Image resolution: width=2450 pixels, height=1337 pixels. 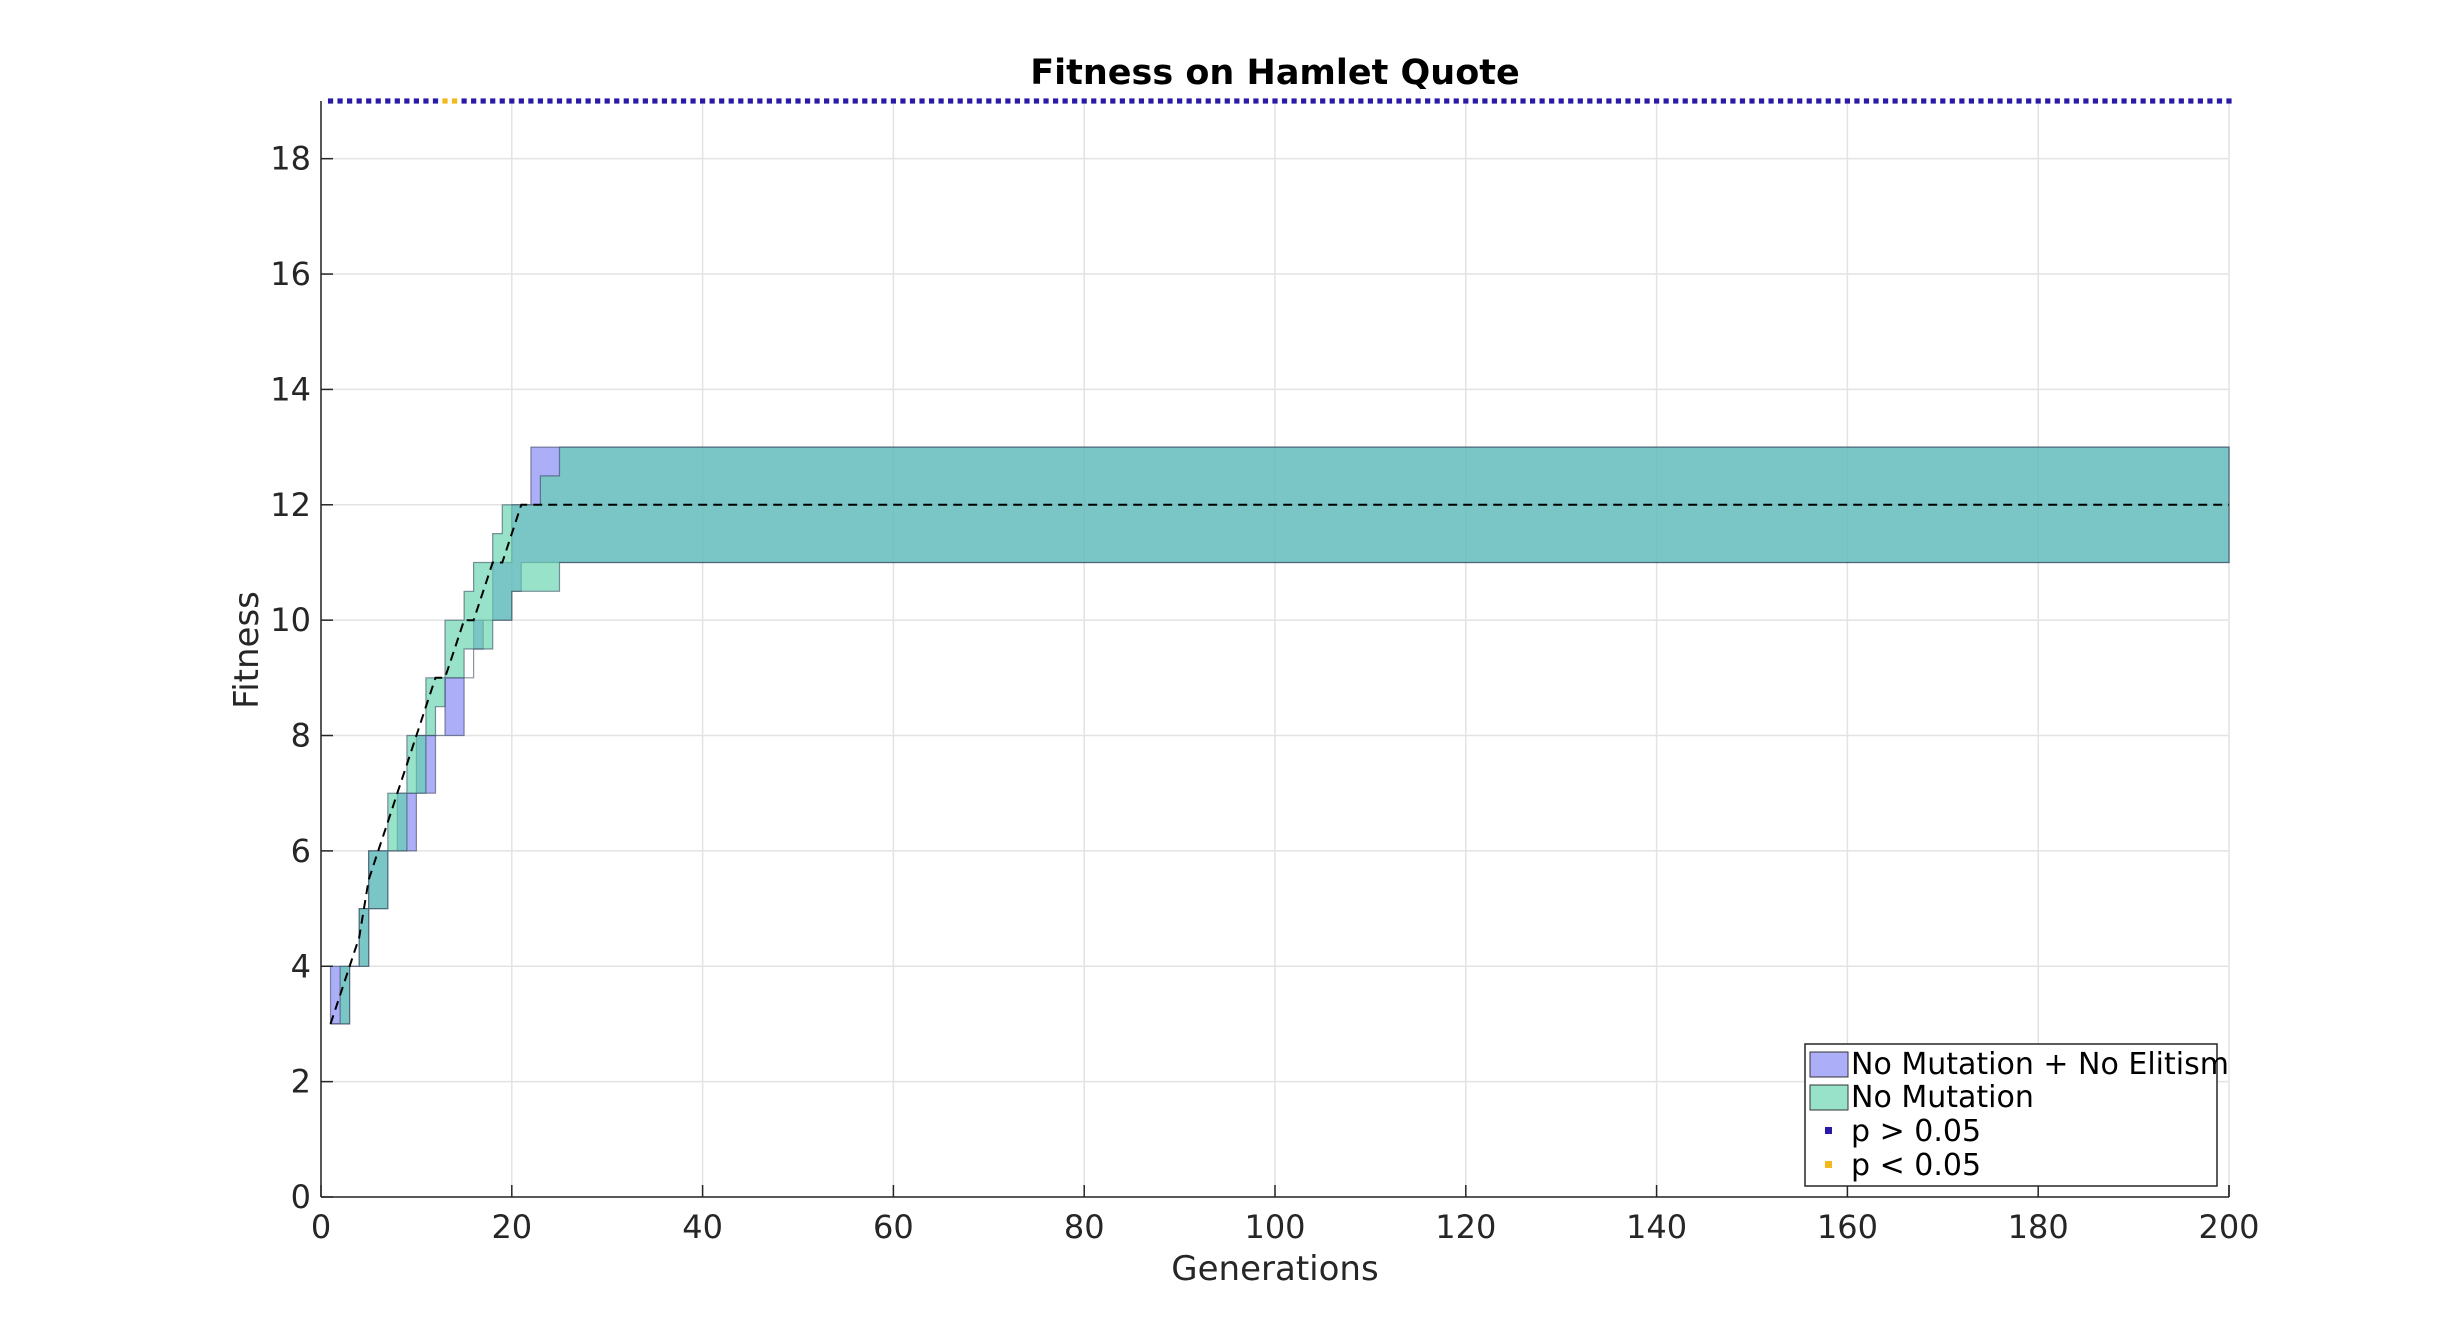 I want to click on y-tick-label: 14, so click(x=290, y=389).